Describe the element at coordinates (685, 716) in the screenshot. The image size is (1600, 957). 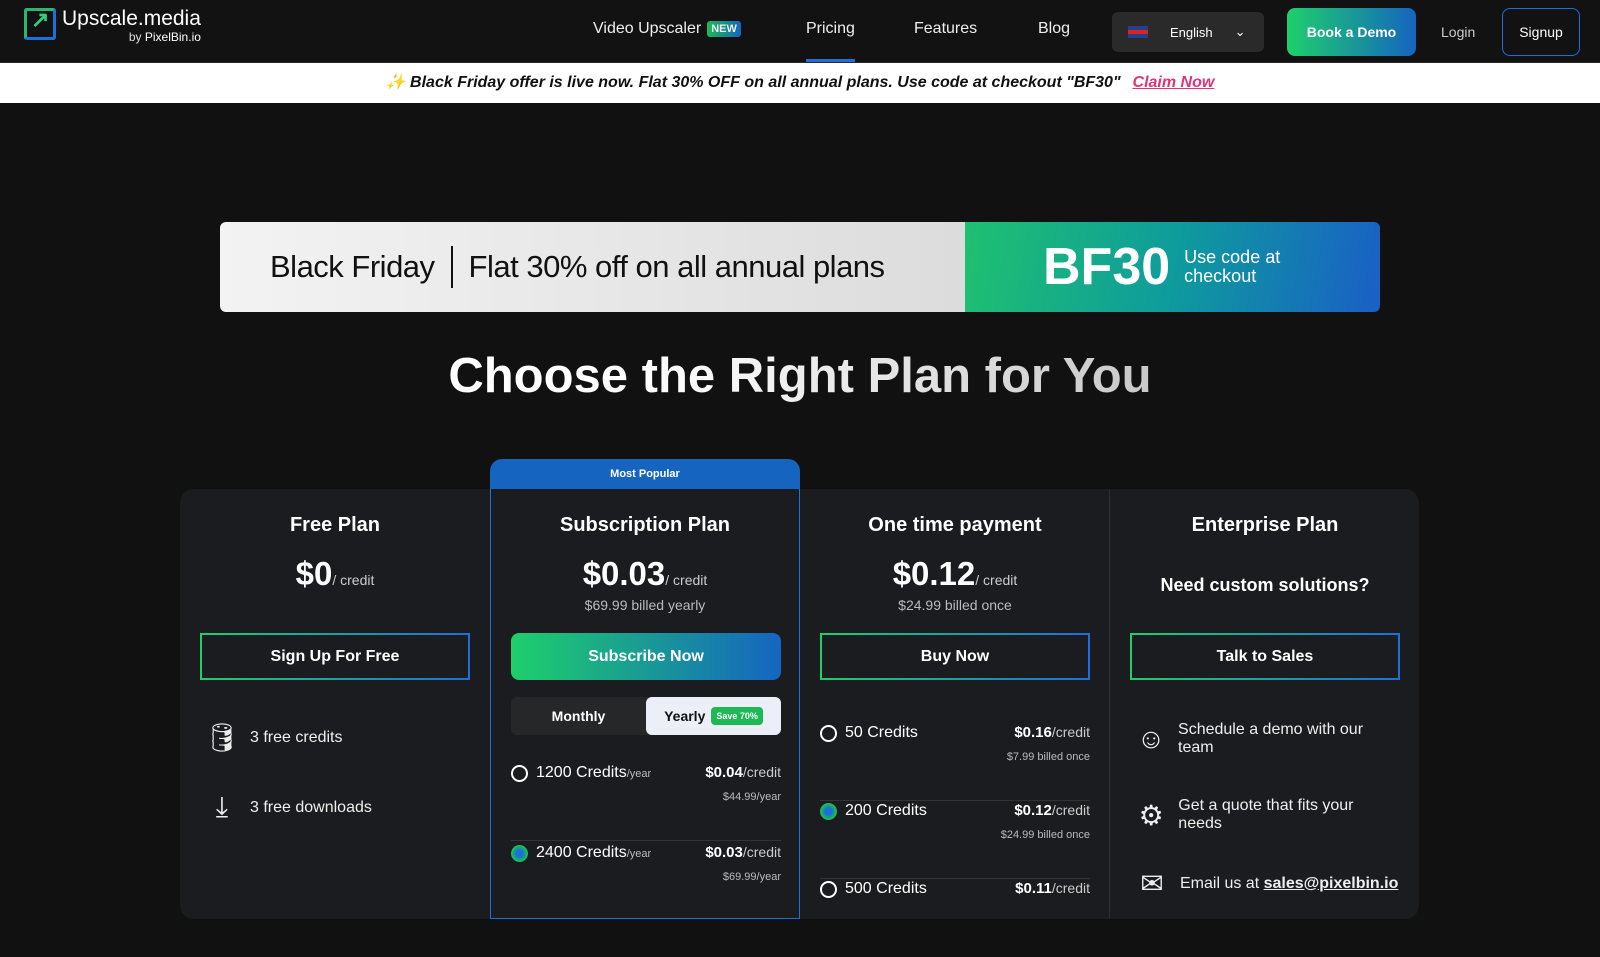
I see `toggle-yearly-label: Yearly` at that location.